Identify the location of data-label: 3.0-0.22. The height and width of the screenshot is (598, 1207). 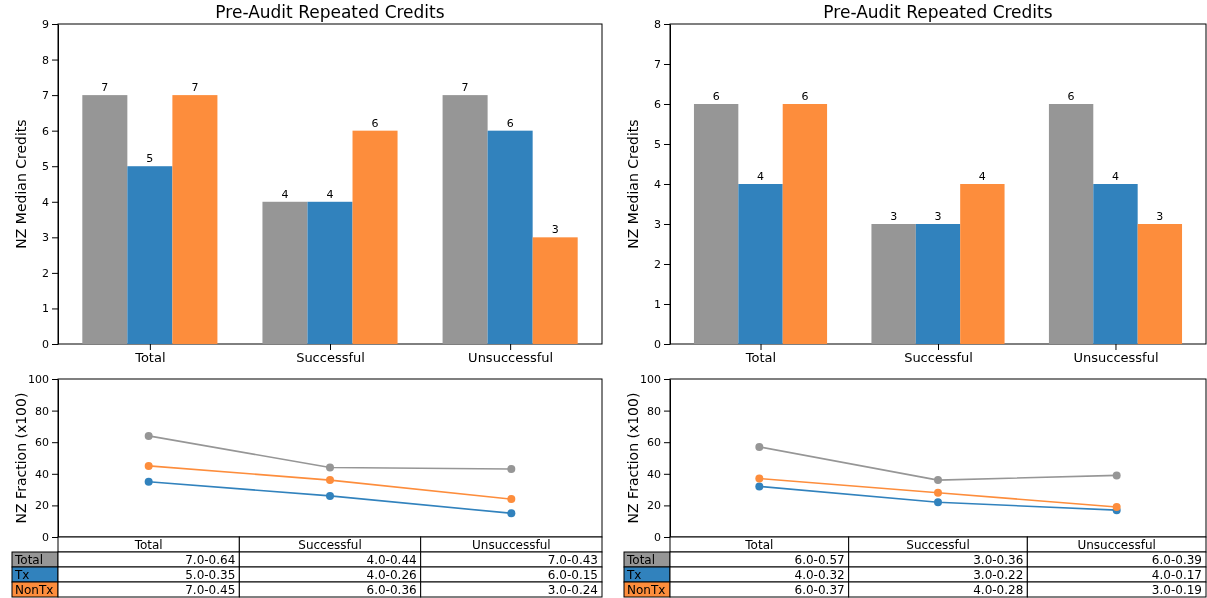
(998, 575).